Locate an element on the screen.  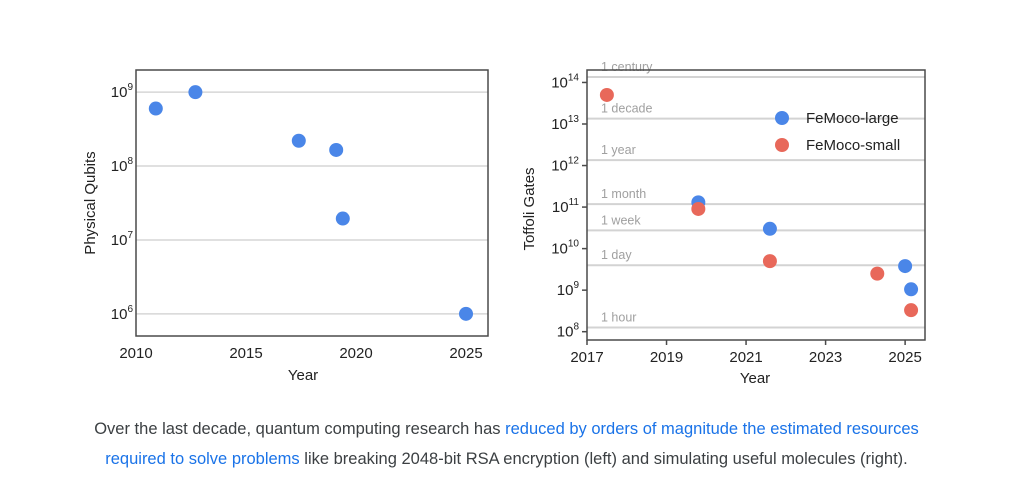
legend-label: FeMoco-small is located at coordinates (853, 145).